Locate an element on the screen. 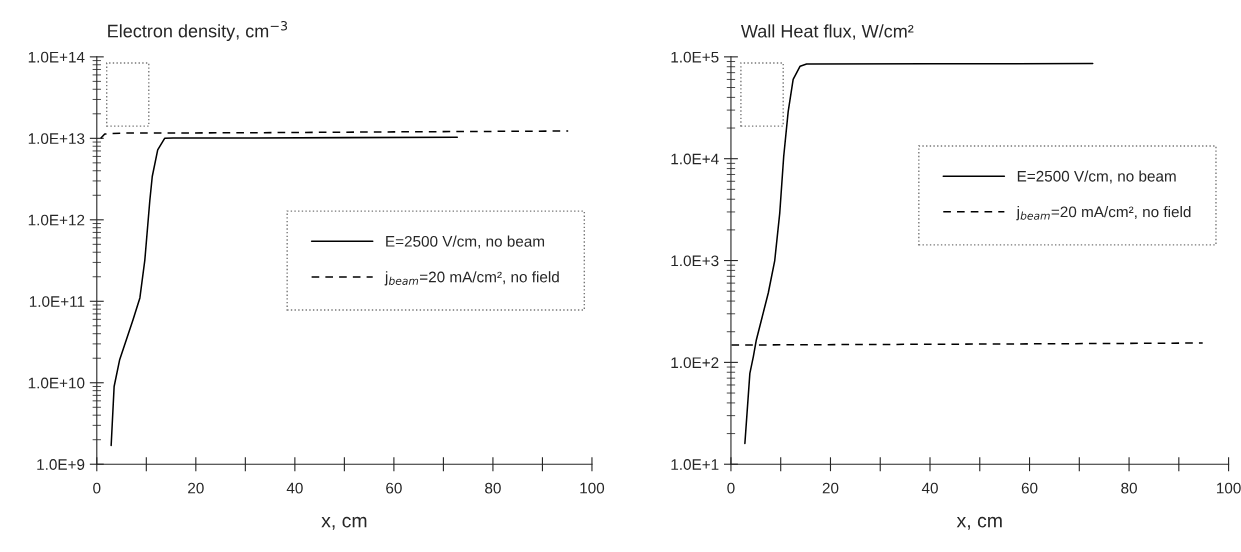 Image resolution: width=1241 pixels, height=552 pixels. y-tick-label: 1.0E+12 is located at coordinates (56, 220).